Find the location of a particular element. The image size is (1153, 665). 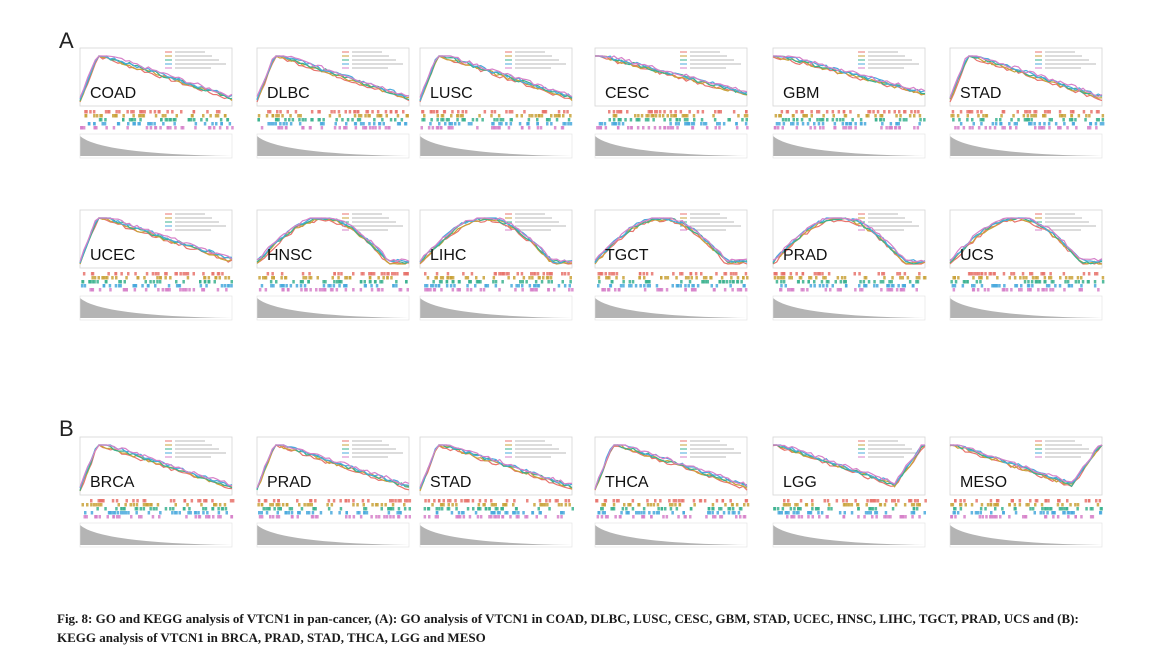

cancer-type-label: LGG is located at coordinates (800, 482).